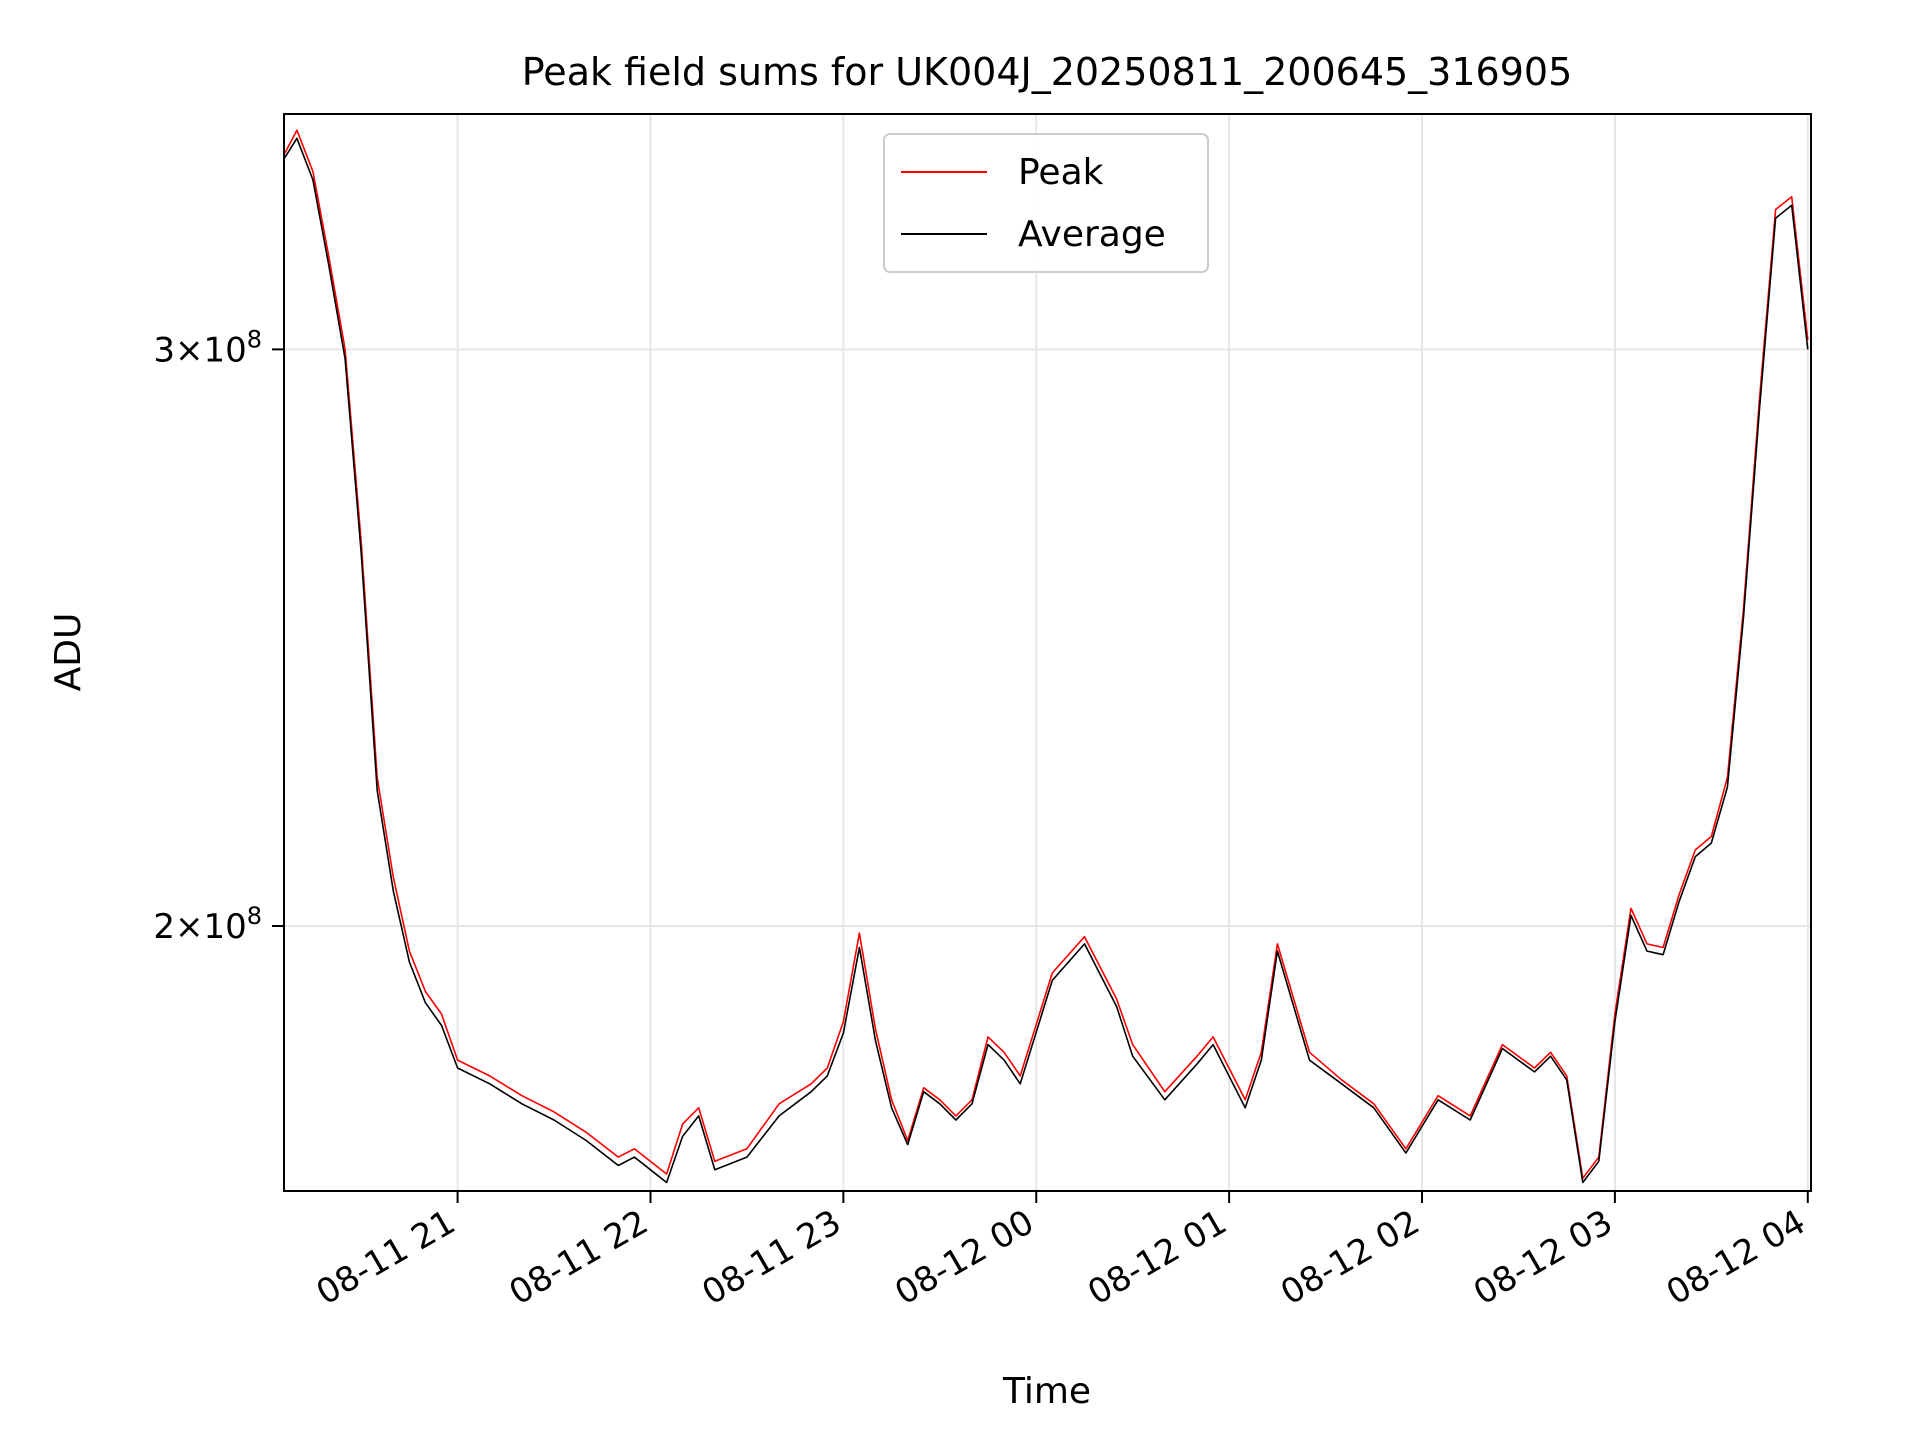 This screenshot has height=1440, width=1920. I want to click on x-tick-label: 08-12 03, so click(1543, 1257).